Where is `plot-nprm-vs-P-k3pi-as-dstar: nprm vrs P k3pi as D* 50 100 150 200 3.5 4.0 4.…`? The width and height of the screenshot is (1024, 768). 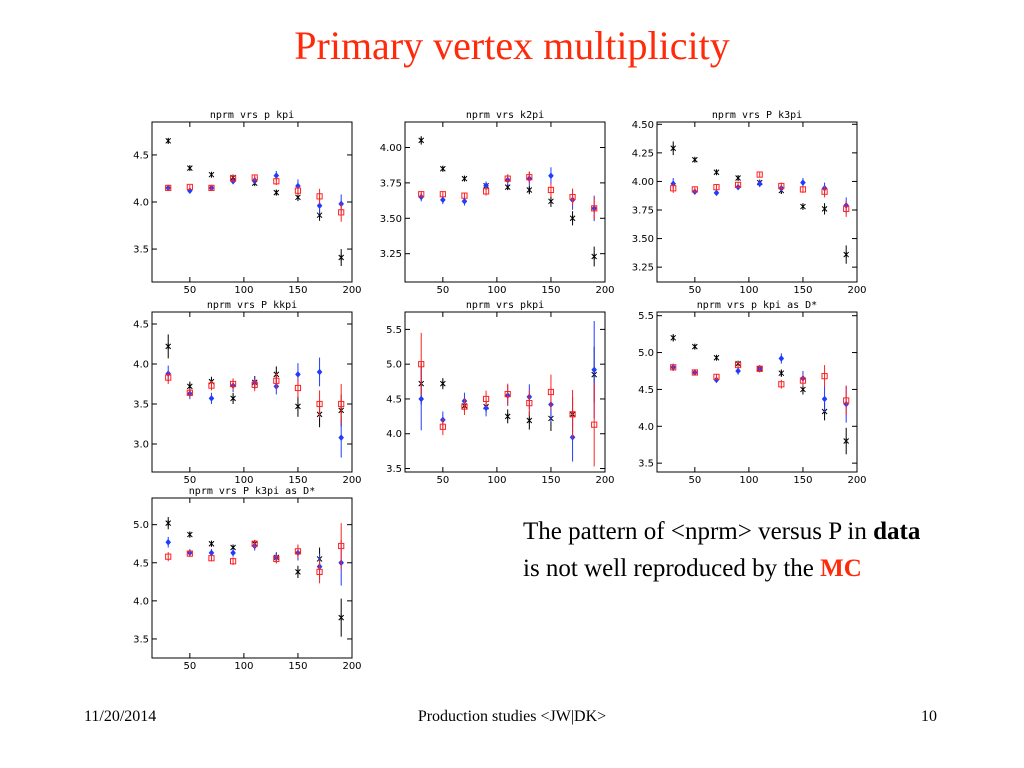
plot-nprm-vs-P-k3pi-as-dstar: nprm vrs P k3pi as D* 50 100 150 200 3.5 4.0 4.… is located at coordinates (240, 577).